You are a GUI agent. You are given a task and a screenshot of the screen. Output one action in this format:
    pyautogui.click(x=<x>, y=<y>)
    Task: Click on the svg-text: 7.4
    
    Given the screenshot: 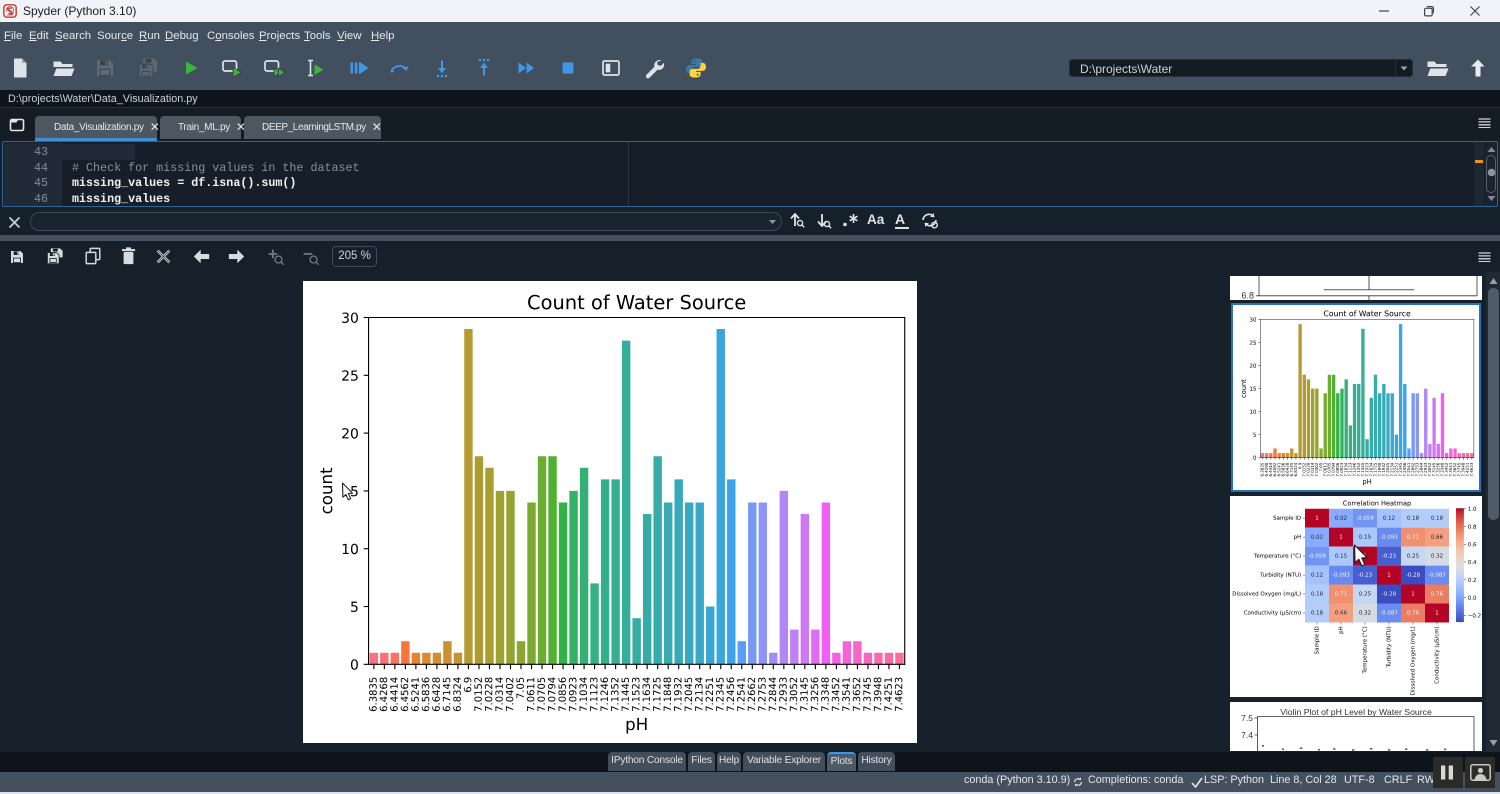 What is the action you would take?
    pyautogui.click(x=1247, y=735)
    